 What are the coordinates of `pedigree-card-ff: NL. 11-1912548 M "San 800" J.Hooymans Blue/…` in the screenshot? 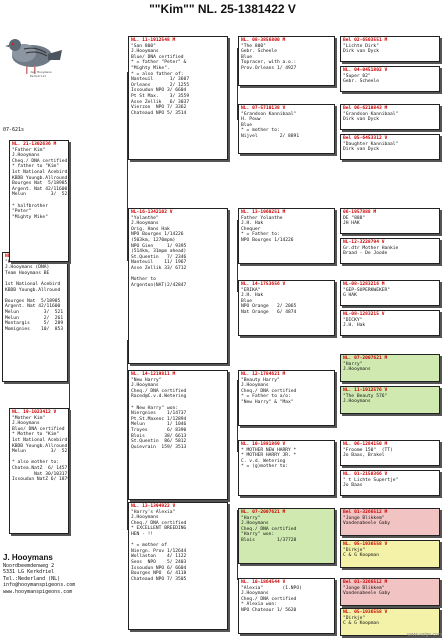 It's located at (178, 98).